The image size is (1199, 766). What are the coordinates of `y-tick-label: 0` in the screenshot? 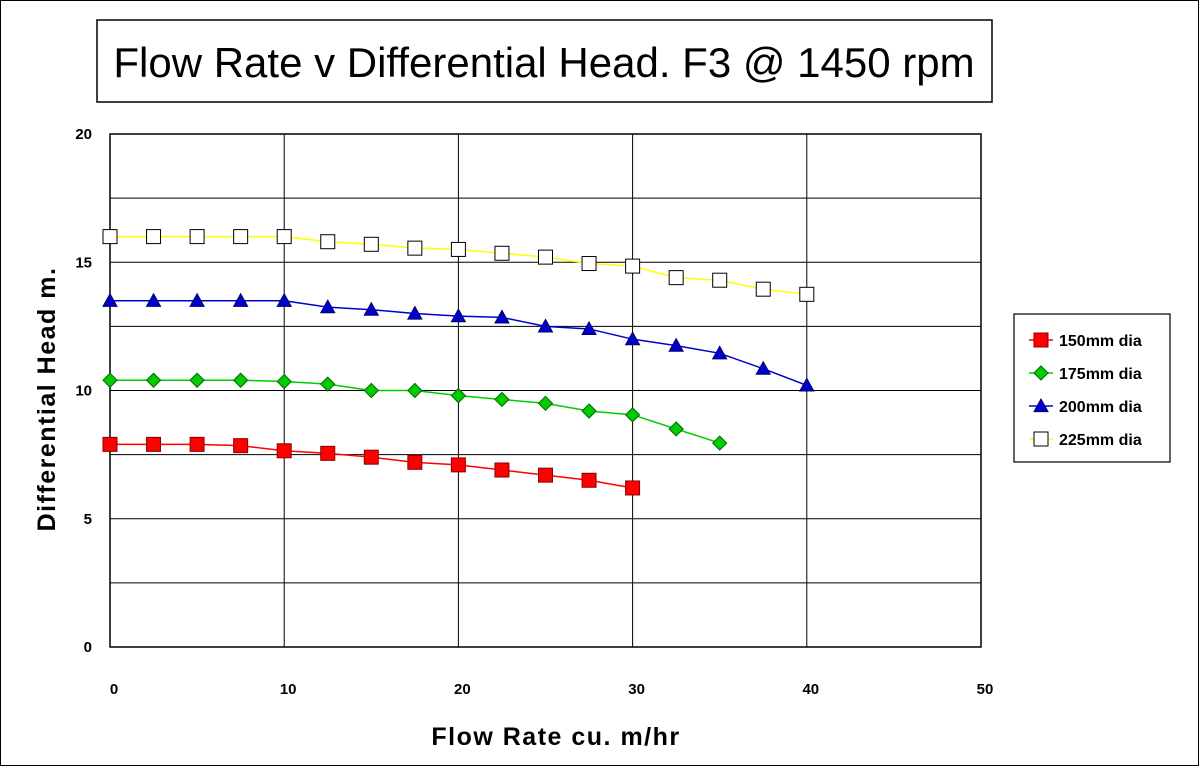 It's located at (88, 647).